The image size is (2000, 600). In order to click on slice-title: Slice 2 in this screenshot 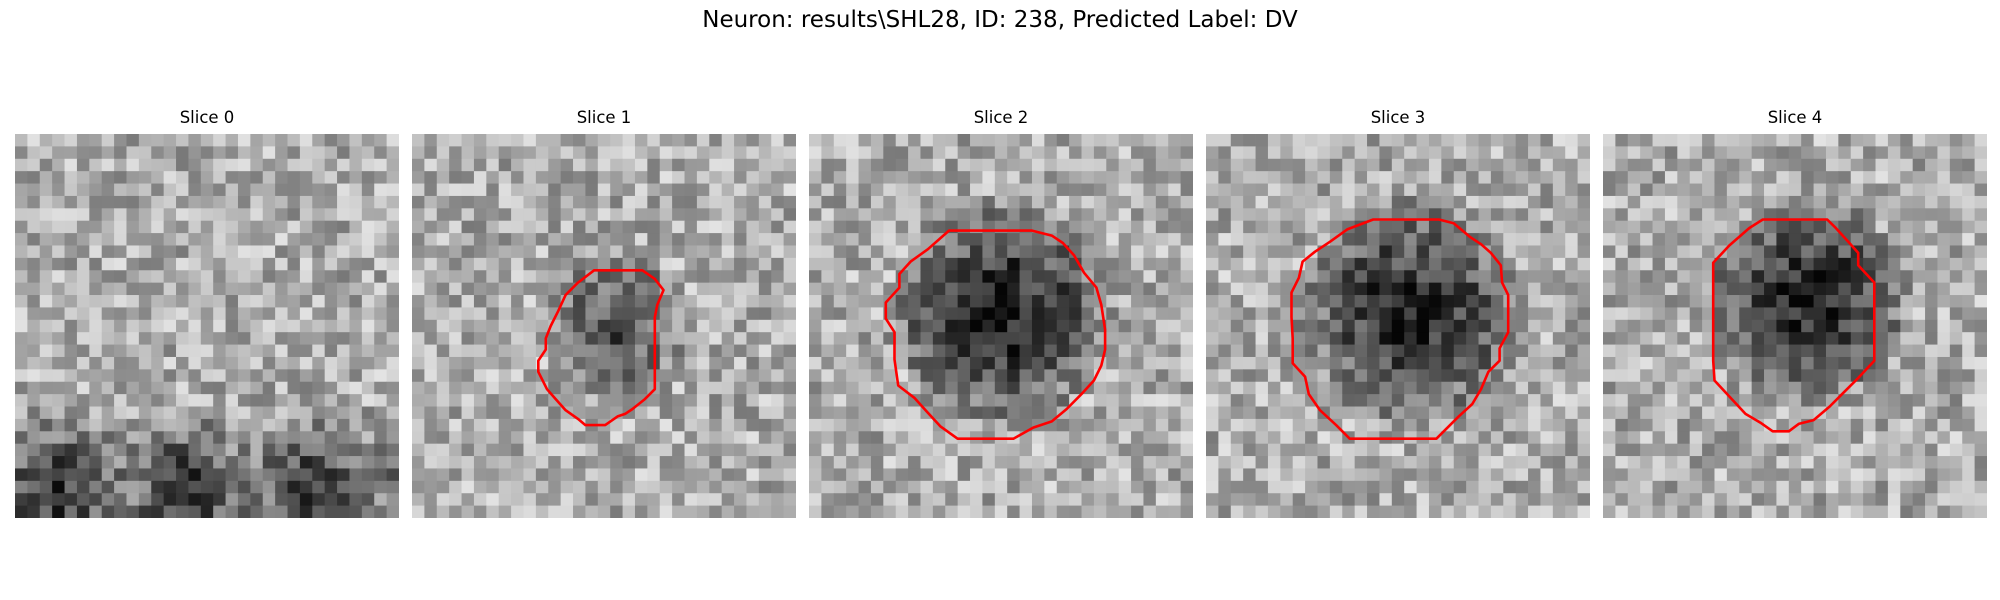, I will do `click(1001, 117)`.